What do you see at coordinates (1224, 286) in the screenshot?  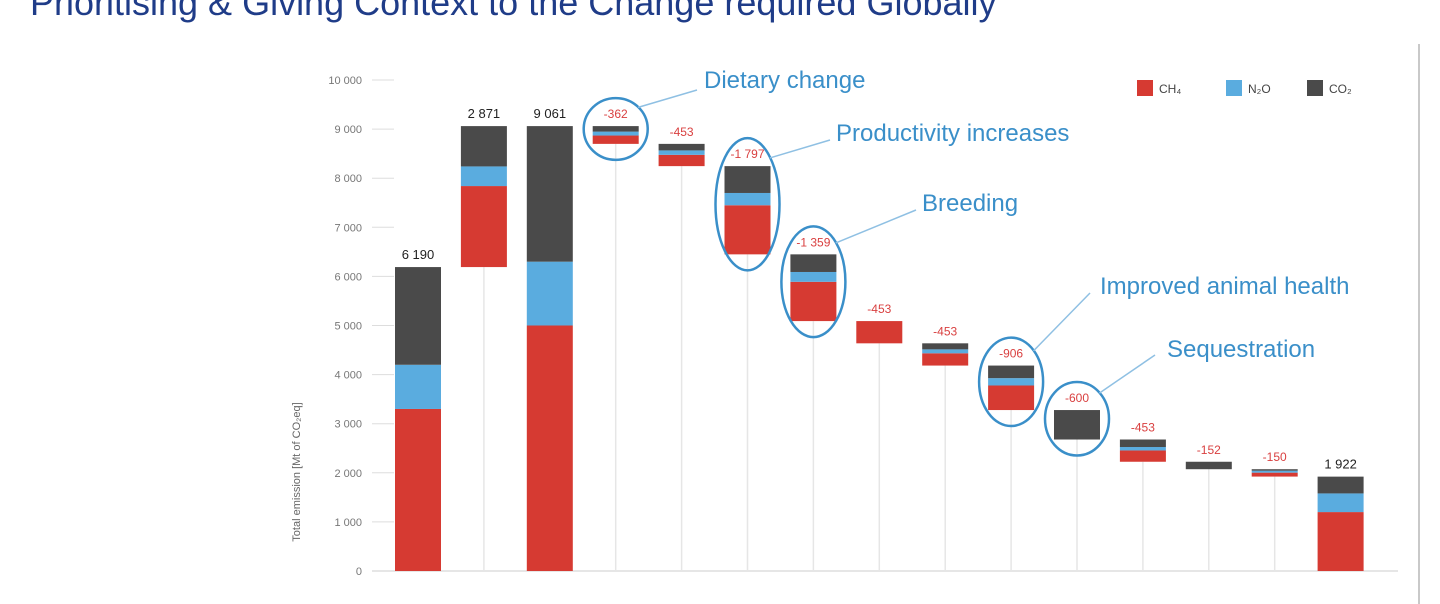 I see `callout-label: Improved animal health` at bounding box center [1224, 286].